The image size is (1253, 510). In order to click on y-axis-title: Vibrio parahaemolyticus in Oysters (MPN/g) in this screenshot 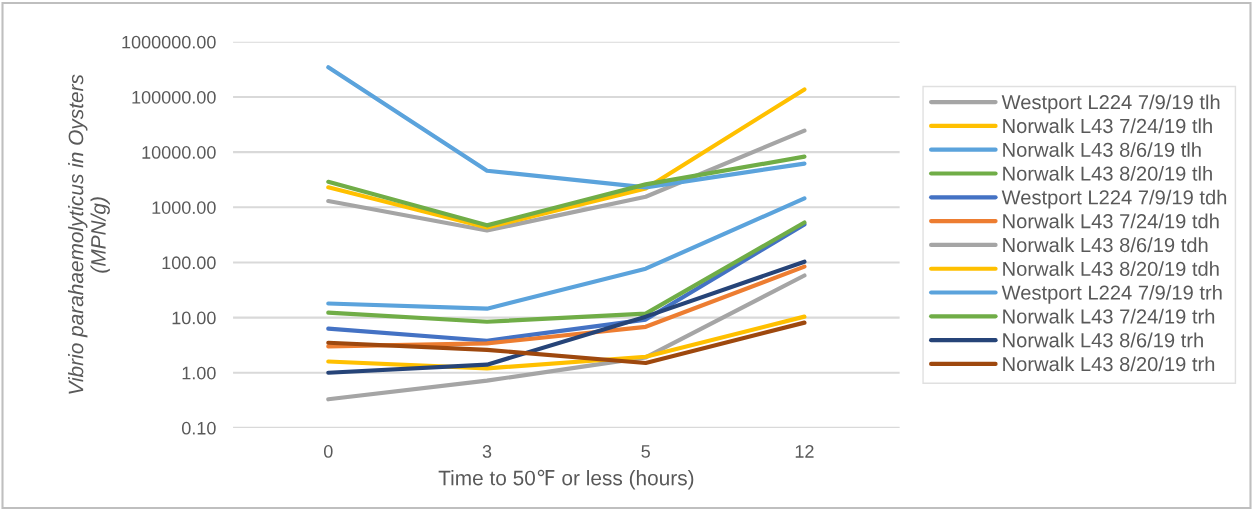, I will do `click(89, 234)`.